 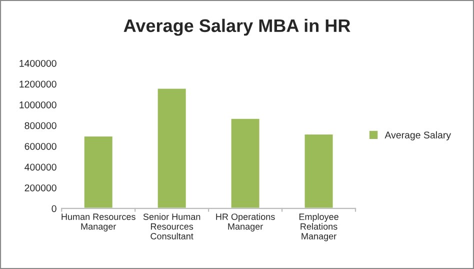 What do you see at coordinates (318, 227) in the screenshot?
I see `x-tick-label: Employee Relations Manager` at bounding box center [318, 227].